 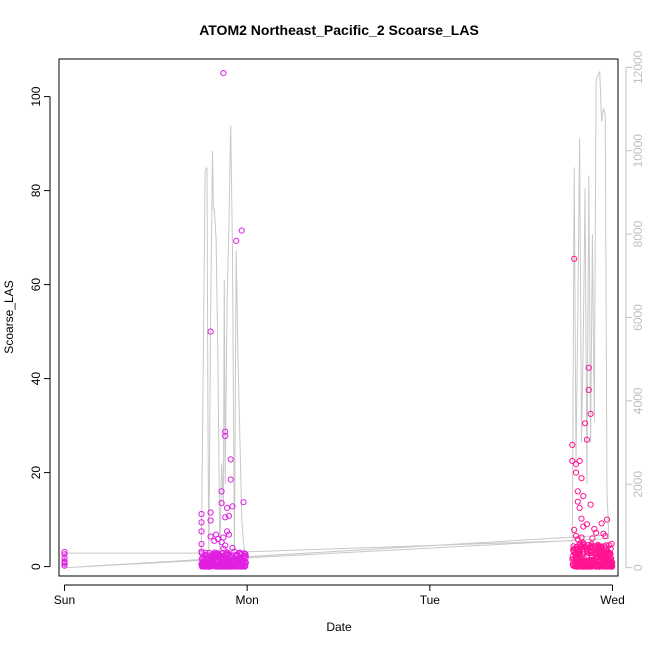 I want to click on y-tick-label: 0, so click(x=36, y=566).